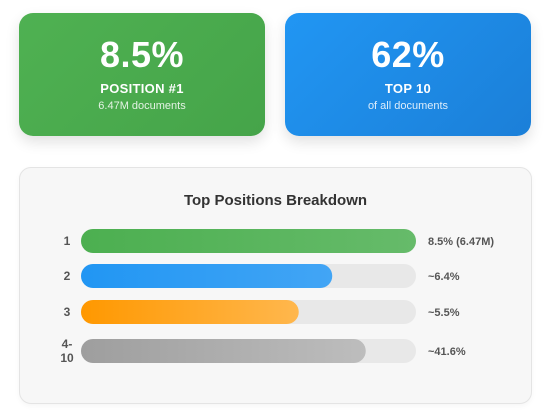  Describe the element at coordinates (408, 54) in the screenshot. I see `stat-value: 62%` at that location.